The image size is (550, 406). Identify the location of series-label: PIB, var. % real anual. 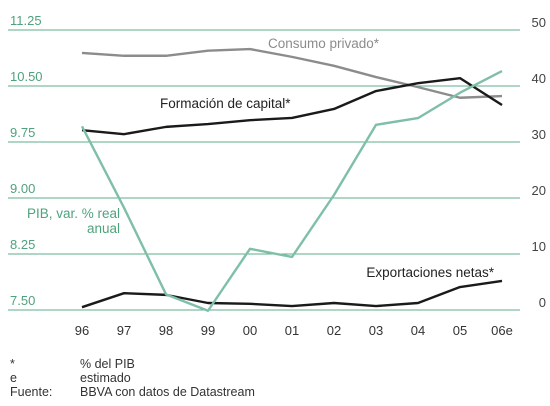
(73, 221).